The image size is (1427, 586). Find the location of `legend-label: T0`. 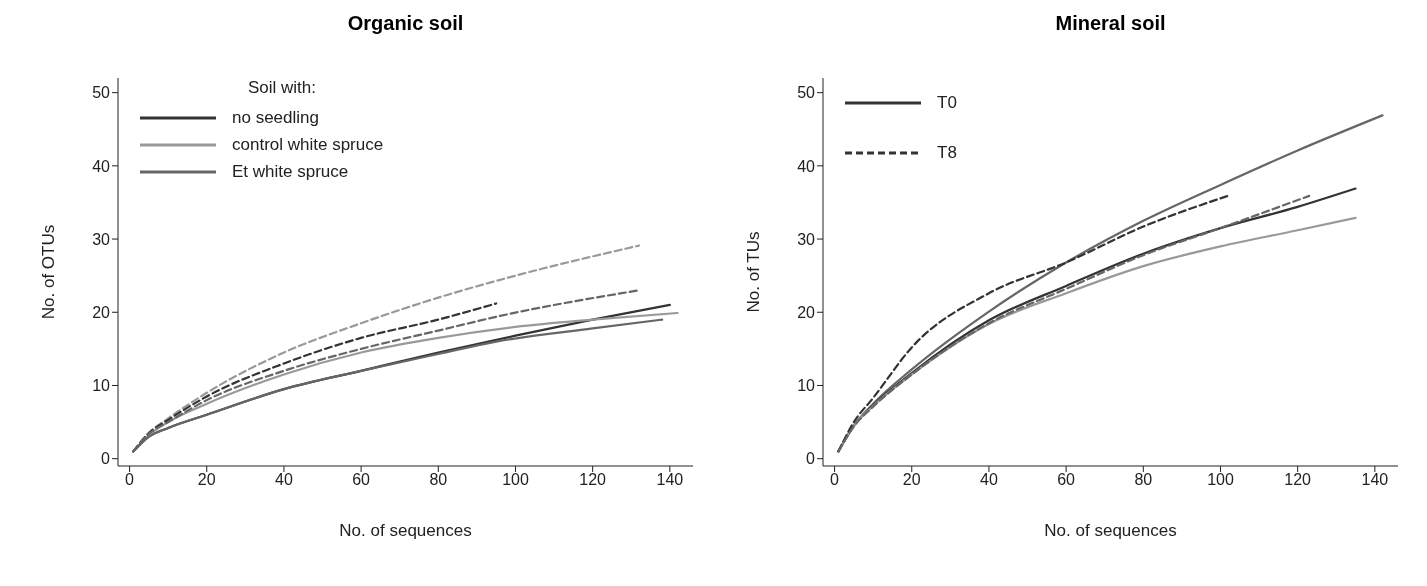

legend-label: T0 is located at coordinates (947, 103).